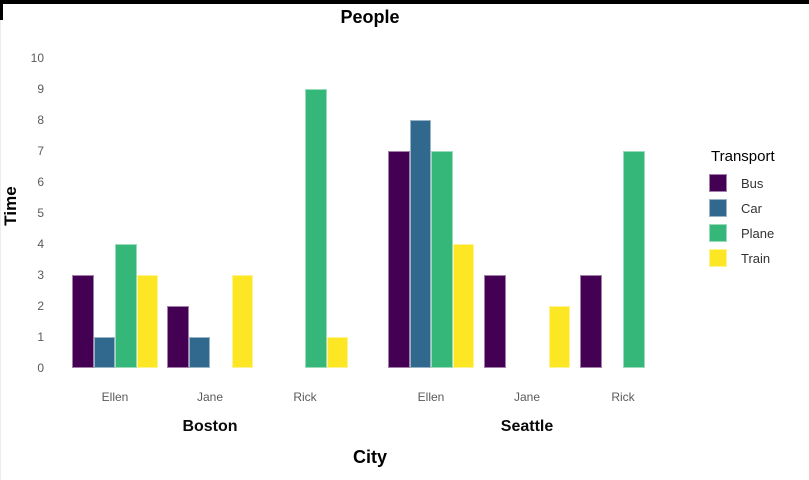 The image size is (809, 480). What do you see at coordinates (337, 352) in the screenshot?
I see `bar-boston-rick-train` at bounding box center [337, 352].